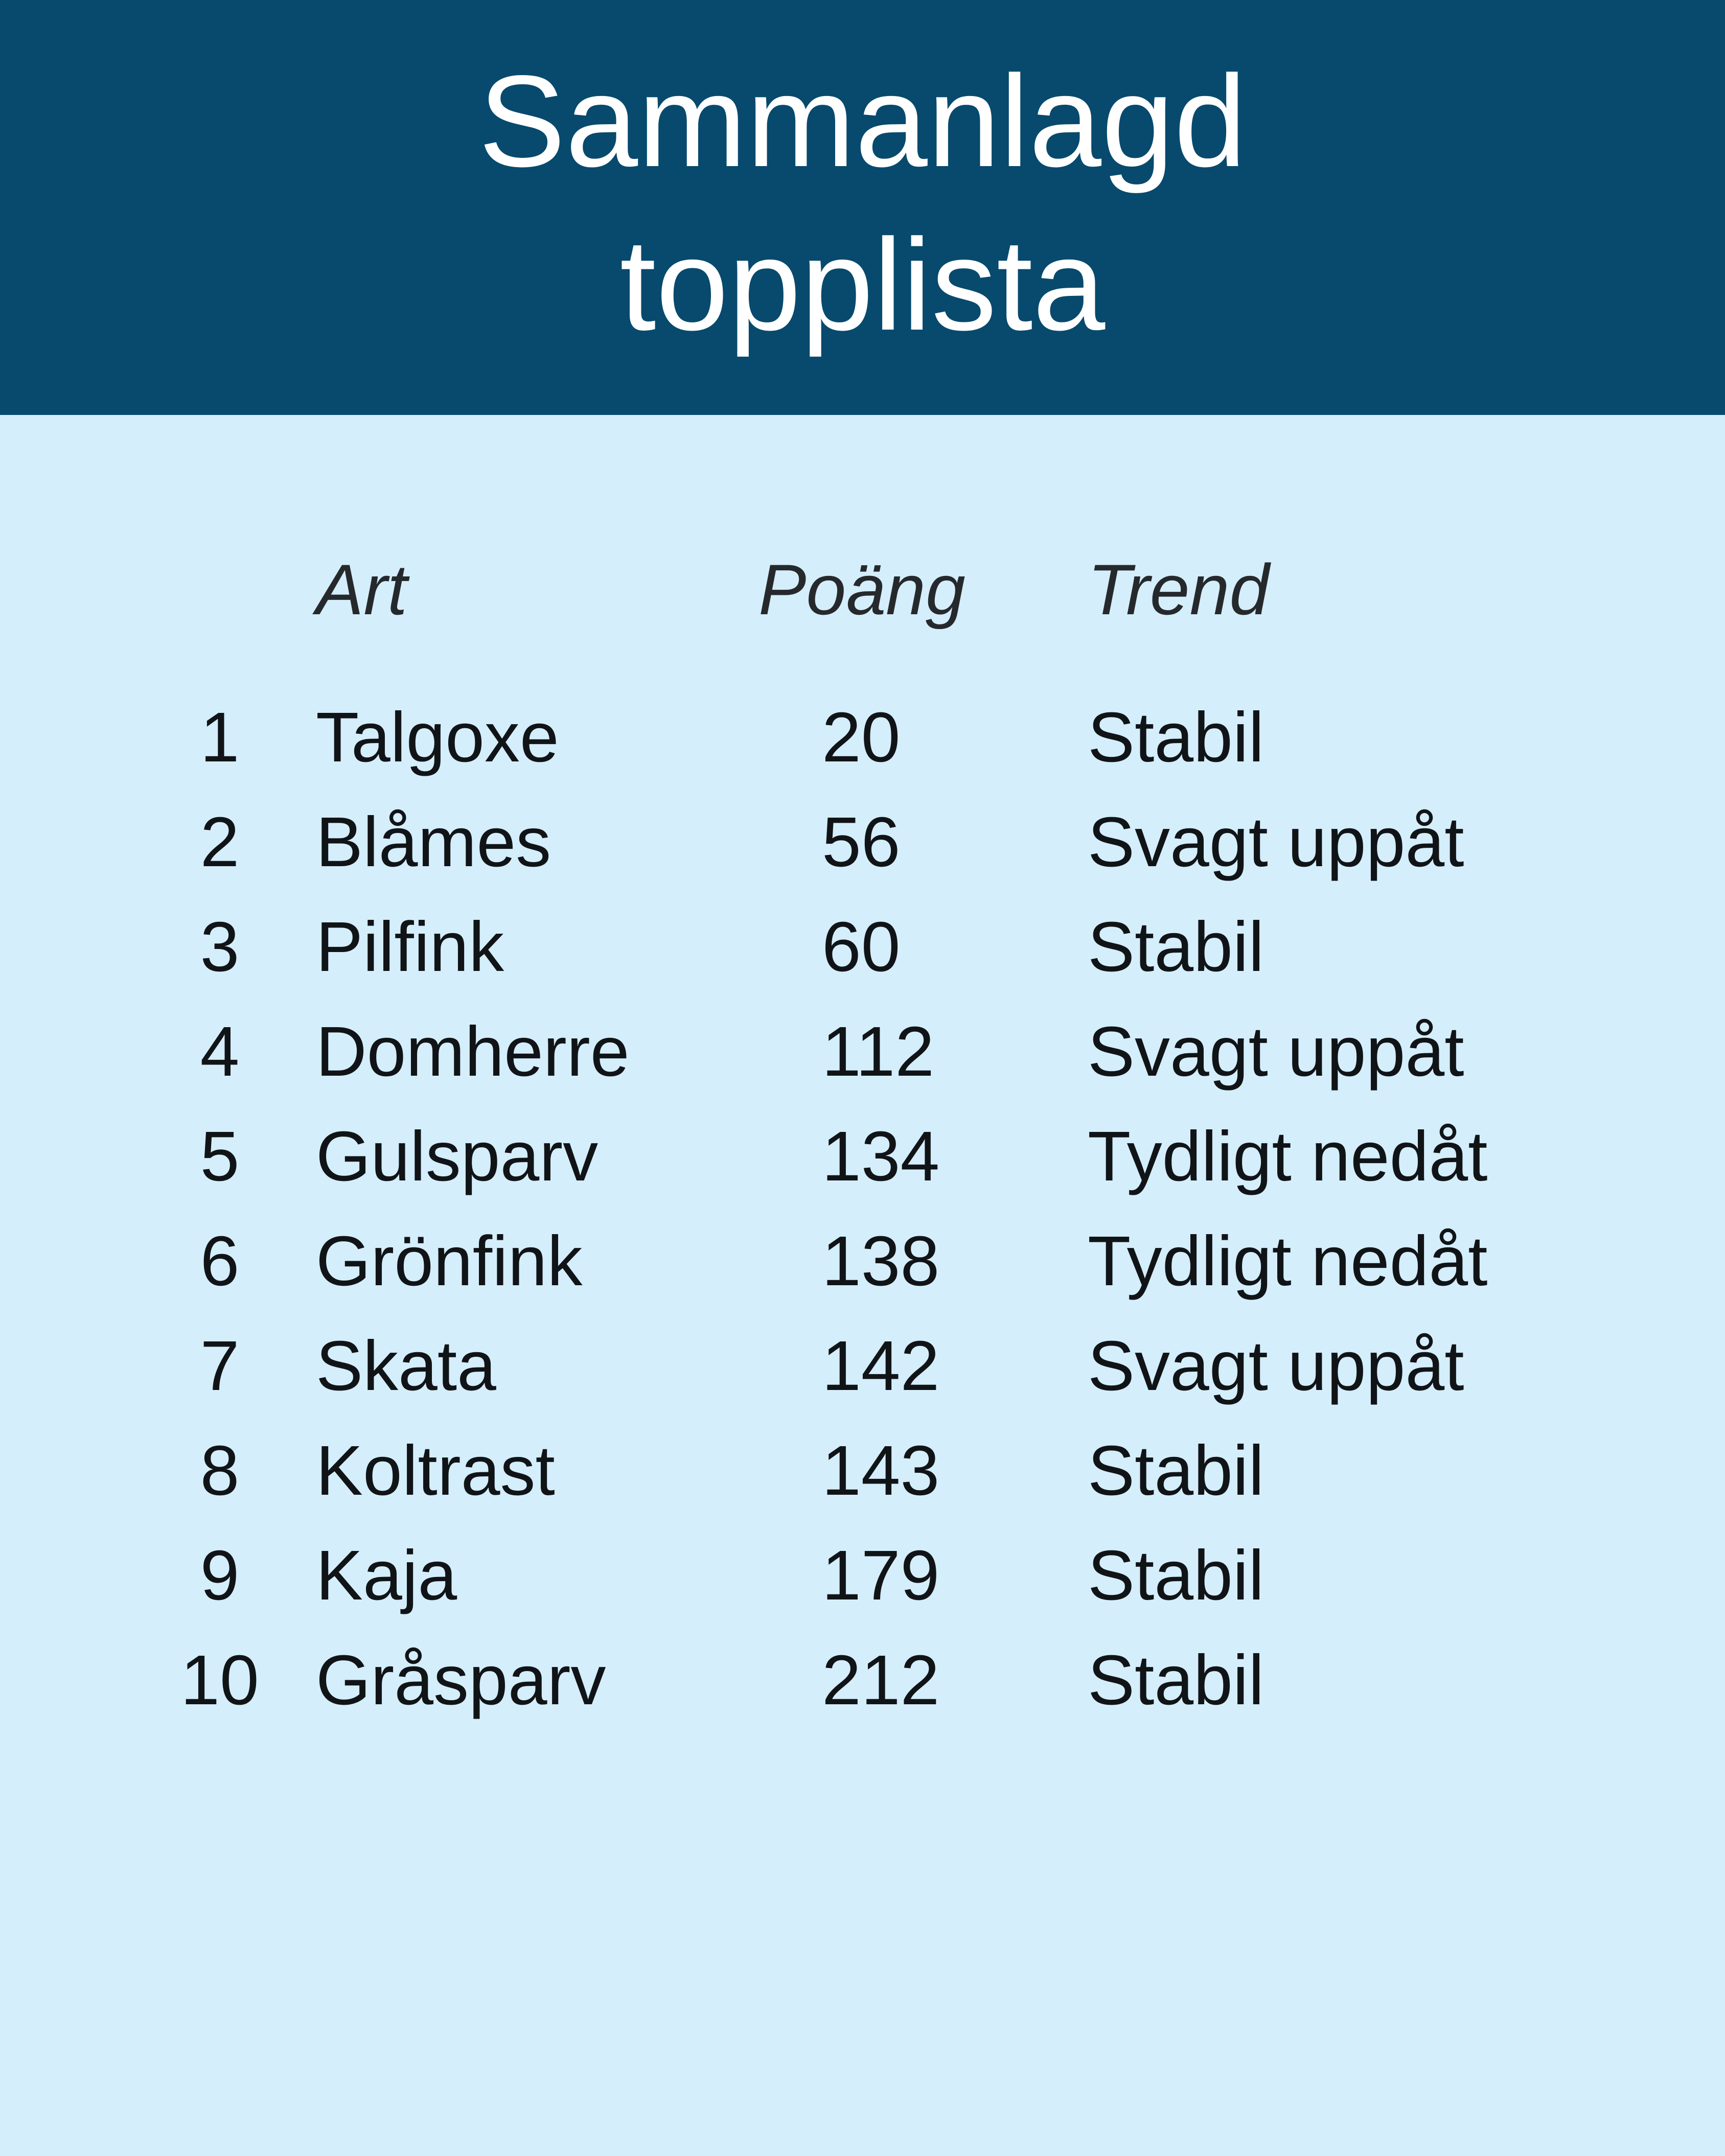 This screenshot has width=1725, height=2156. What do you see at coordinates (952, 1052) in the screenshot?
I see `table-row: 4 Domherre 112 Svagt uppåt` at bounding box center [952, 1052].